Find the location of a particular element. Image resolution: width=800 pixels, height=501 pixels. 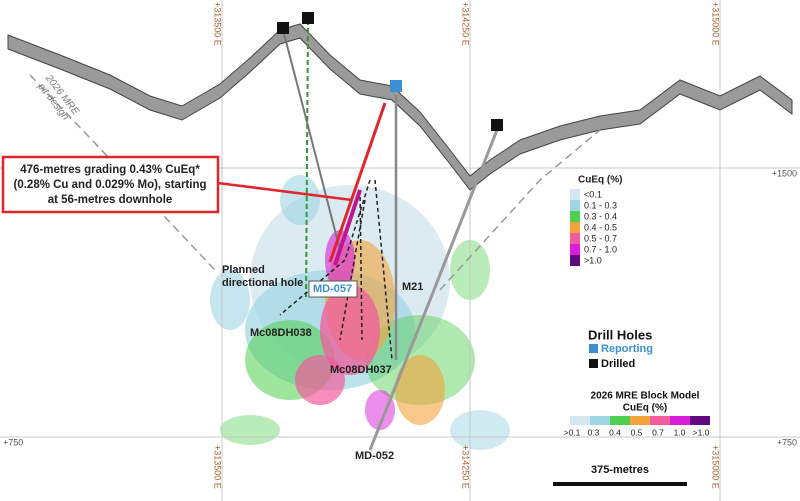

callout-leader is located at coordinates (285, 191).